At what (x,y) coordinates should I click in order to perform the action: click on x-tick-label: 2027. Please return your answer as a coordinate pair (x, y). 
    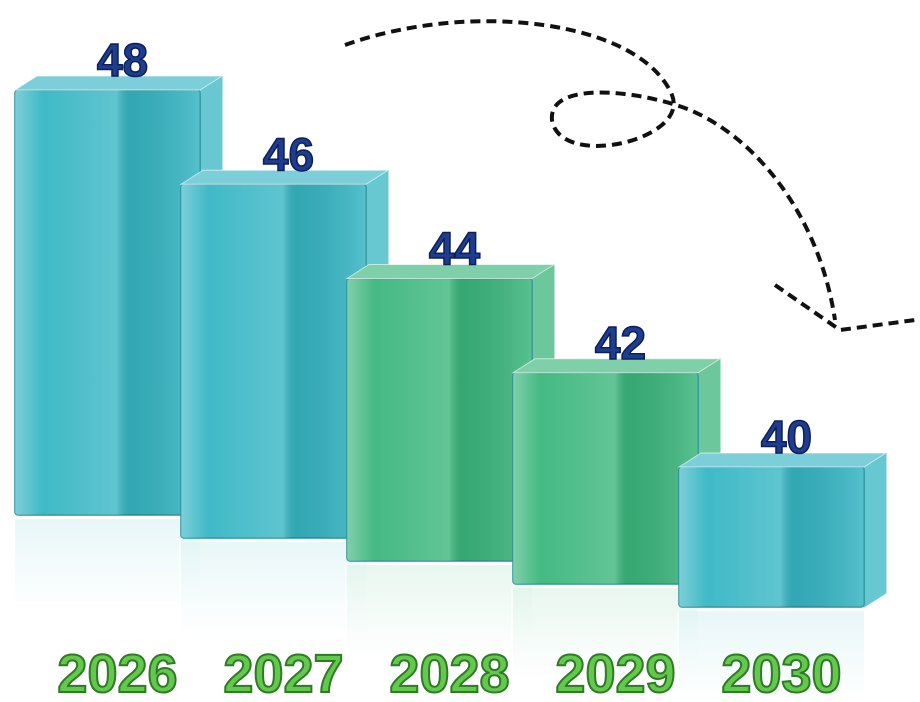
    Looking at the image, I should click on (283, 673).